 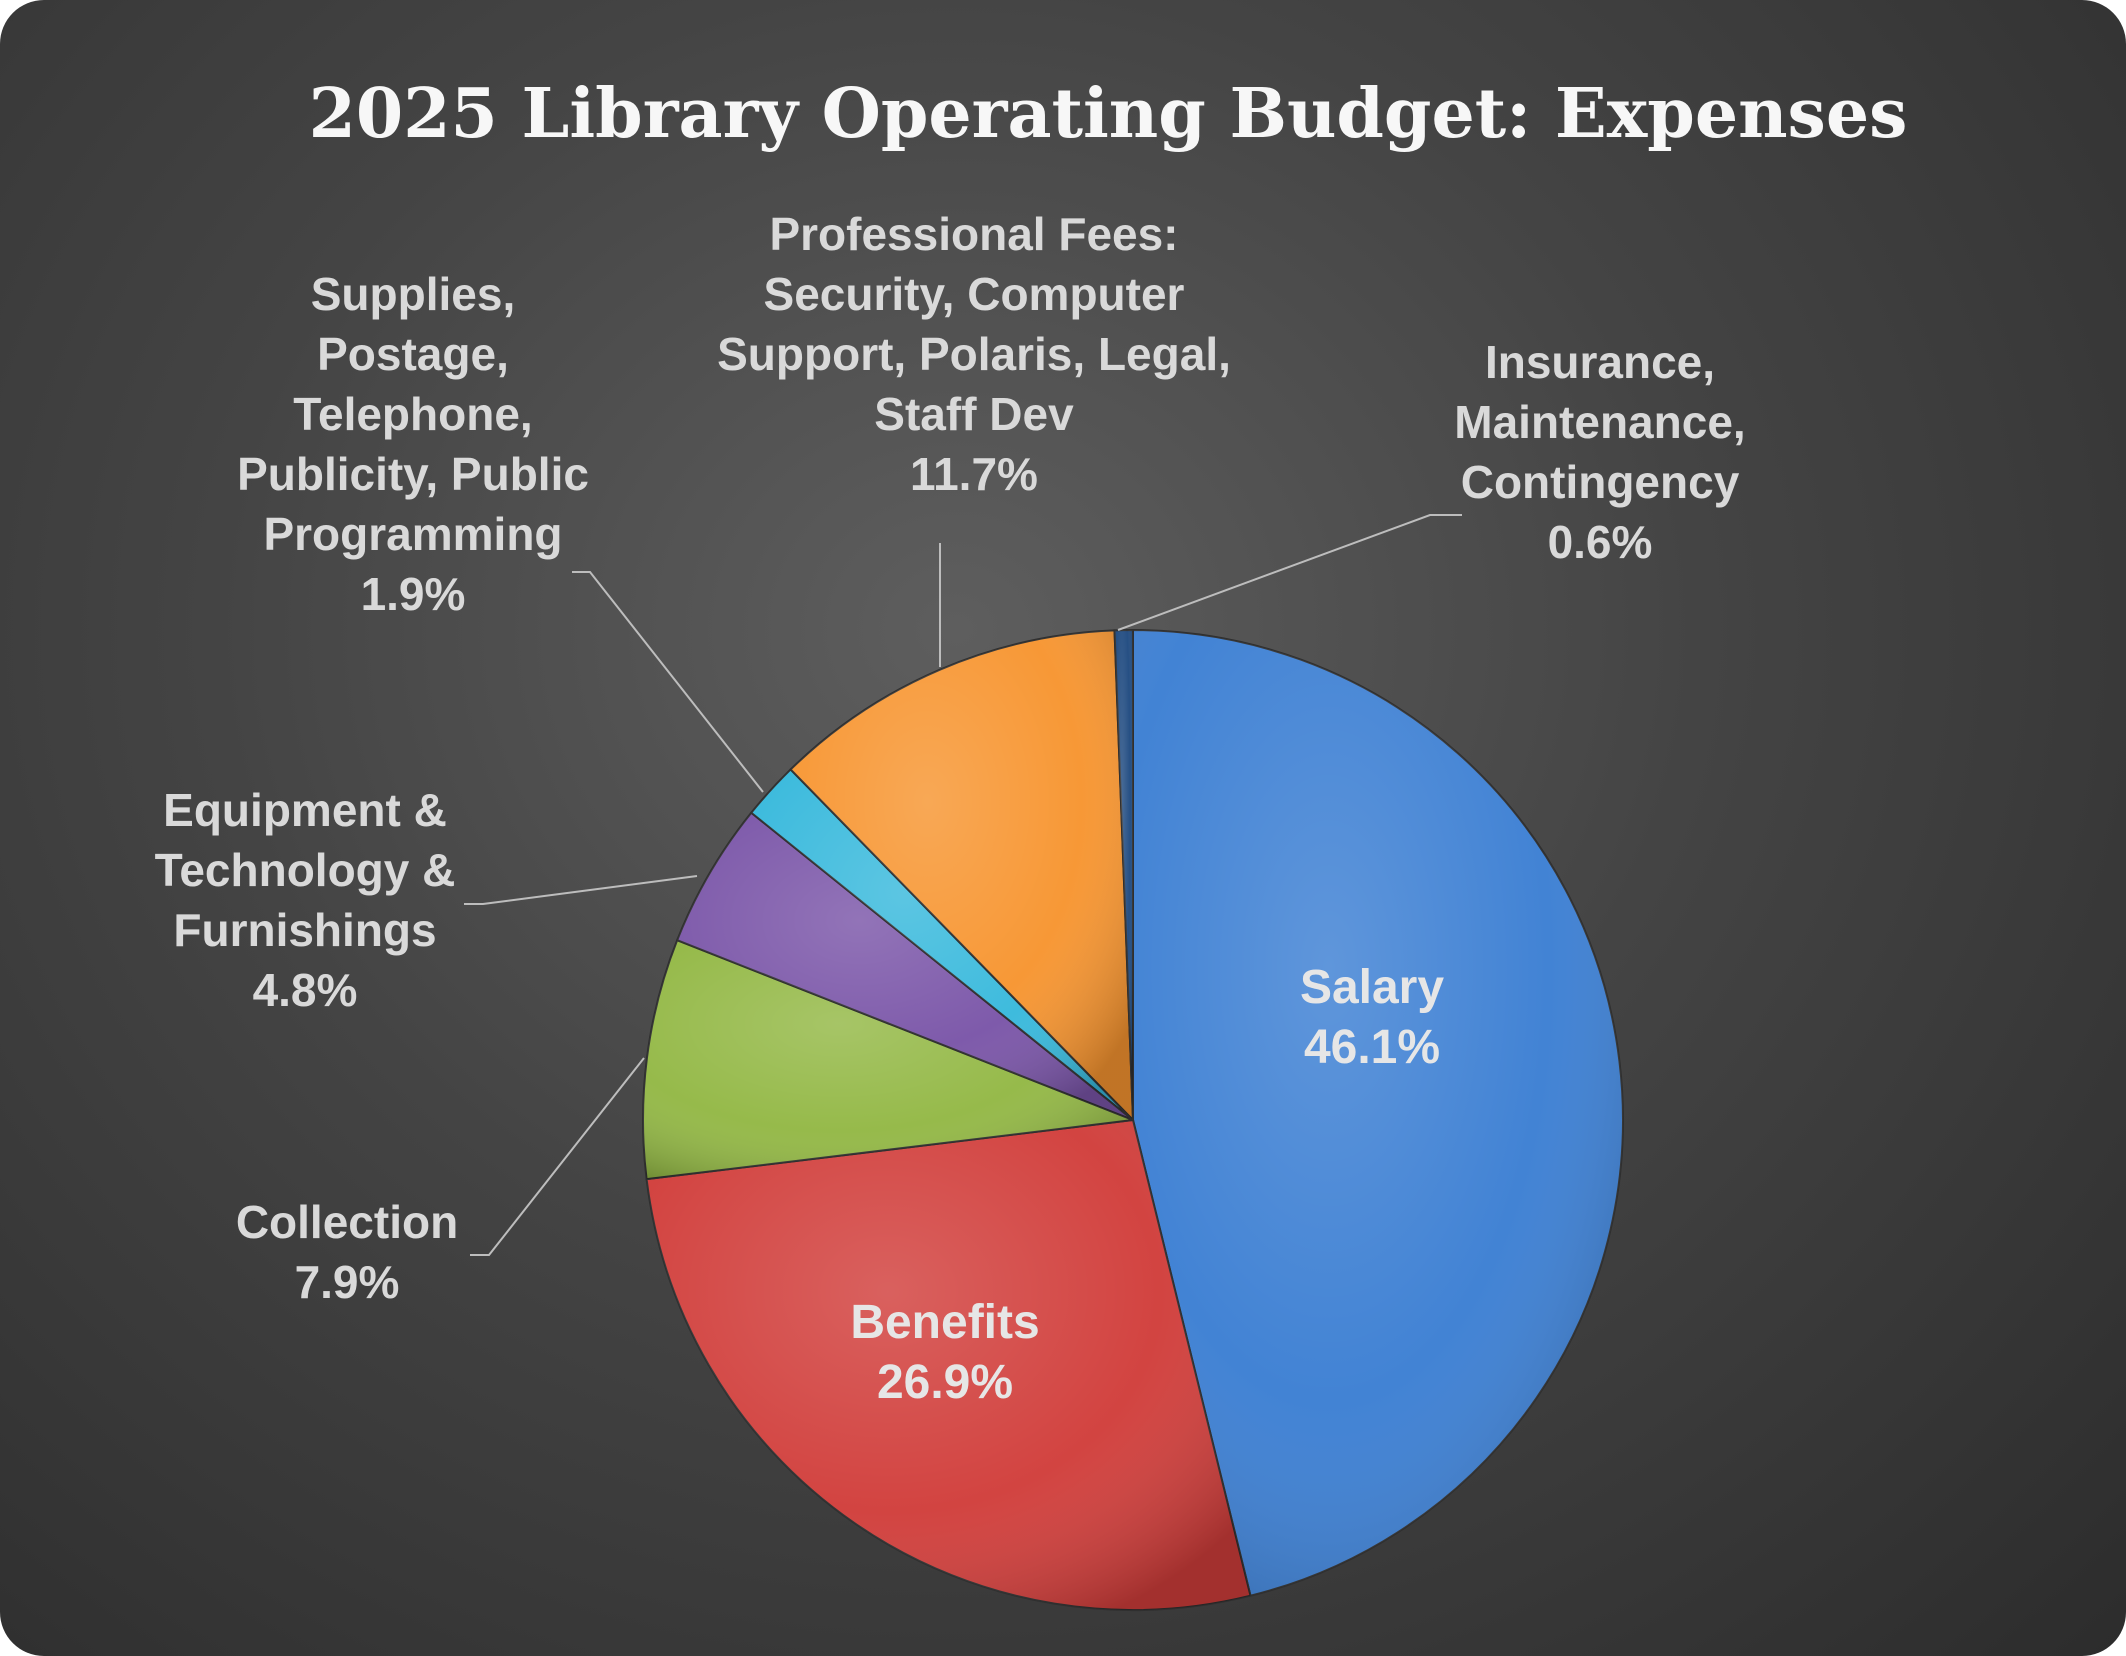 I want to click on slice-label-collection: Collection 7.9%, so click(x=347, y=1252).